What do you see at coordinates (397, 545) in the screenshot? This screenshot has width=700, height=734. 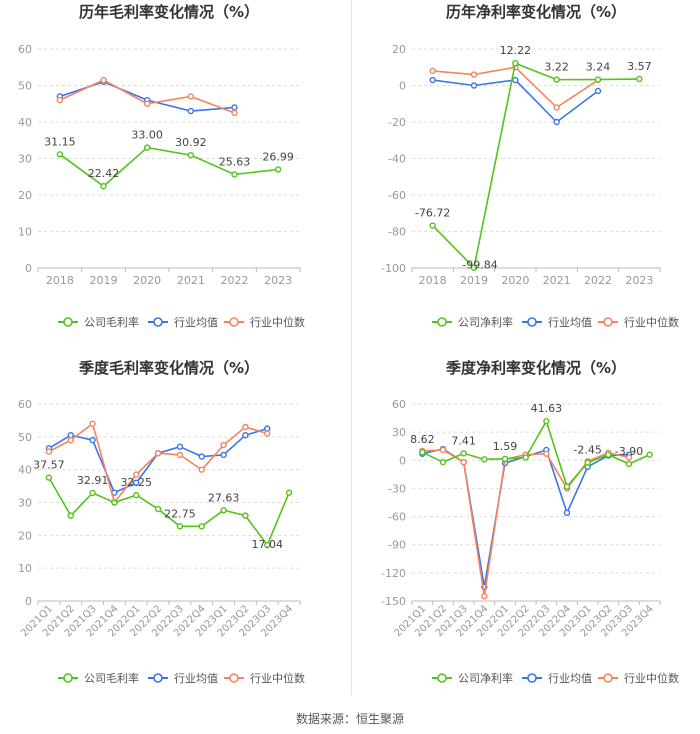 I see `y-tick-label: -90` at bounding box center [397, 545].